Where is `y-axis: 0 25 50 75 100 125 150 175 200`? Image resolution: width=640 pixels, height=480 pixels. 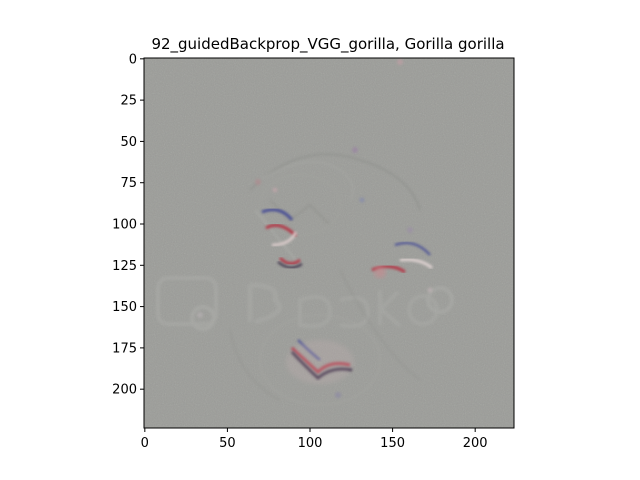
y-axis: 0 25 50 75 100 125 150 175 200 is located at coordinates (128, 225).